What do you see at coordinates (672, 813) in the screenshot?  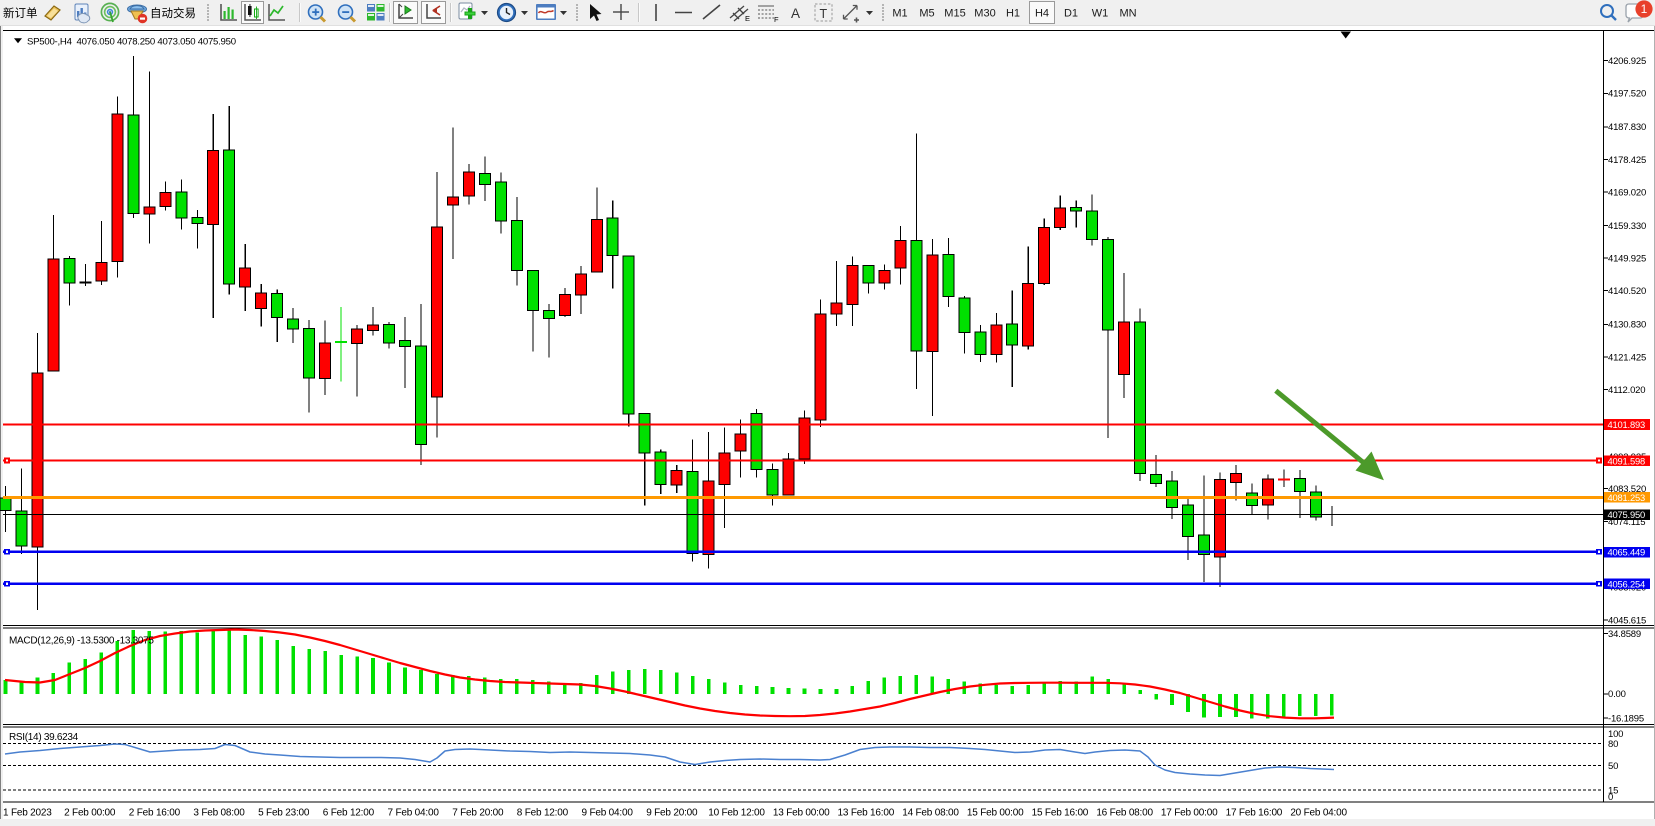 I see `svg-text: 9 Feb 20:00` at bounding box center [672, 813].